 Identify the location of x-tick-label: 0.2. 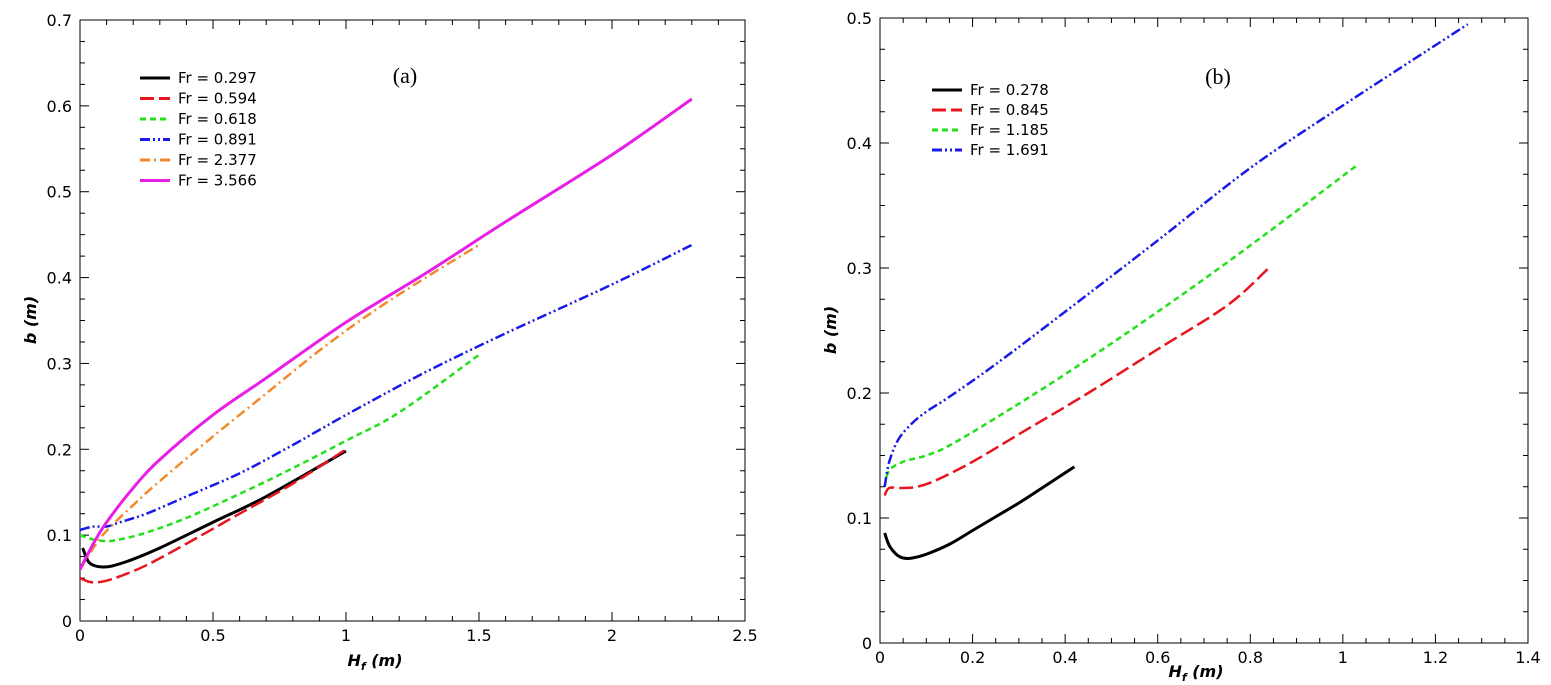
(972, 657).